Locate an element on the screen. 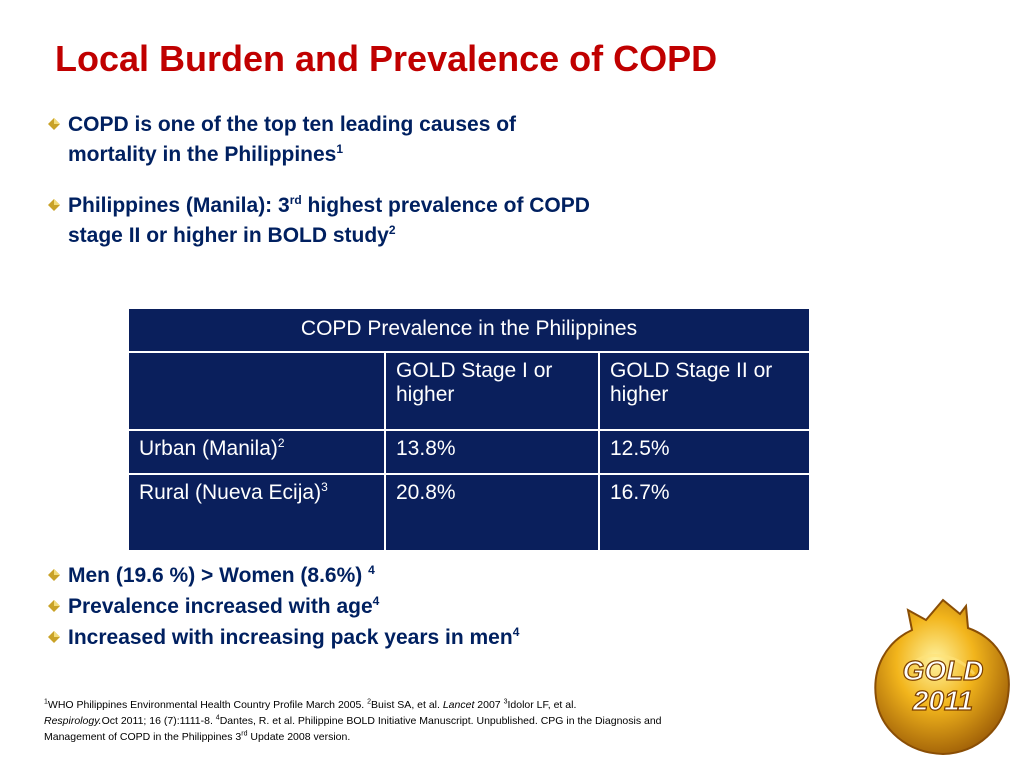  bullet-sex-difference: Men (19.6 %) > Women (8.6%) 4 is located at coordinates (211, 576).